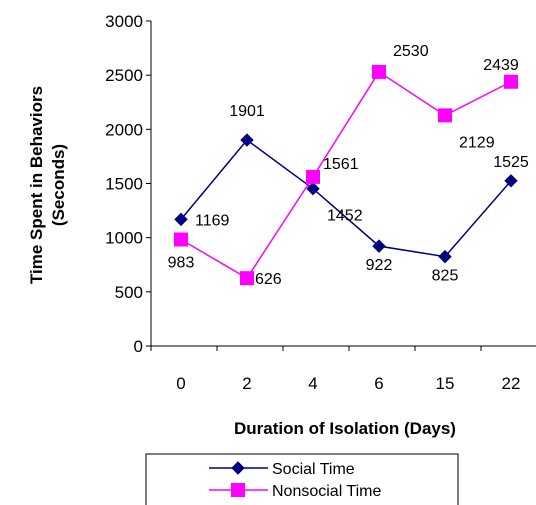  I want to click on y-axis-title: Time Spent in Behaviors (Seconds), so click(47, 185).